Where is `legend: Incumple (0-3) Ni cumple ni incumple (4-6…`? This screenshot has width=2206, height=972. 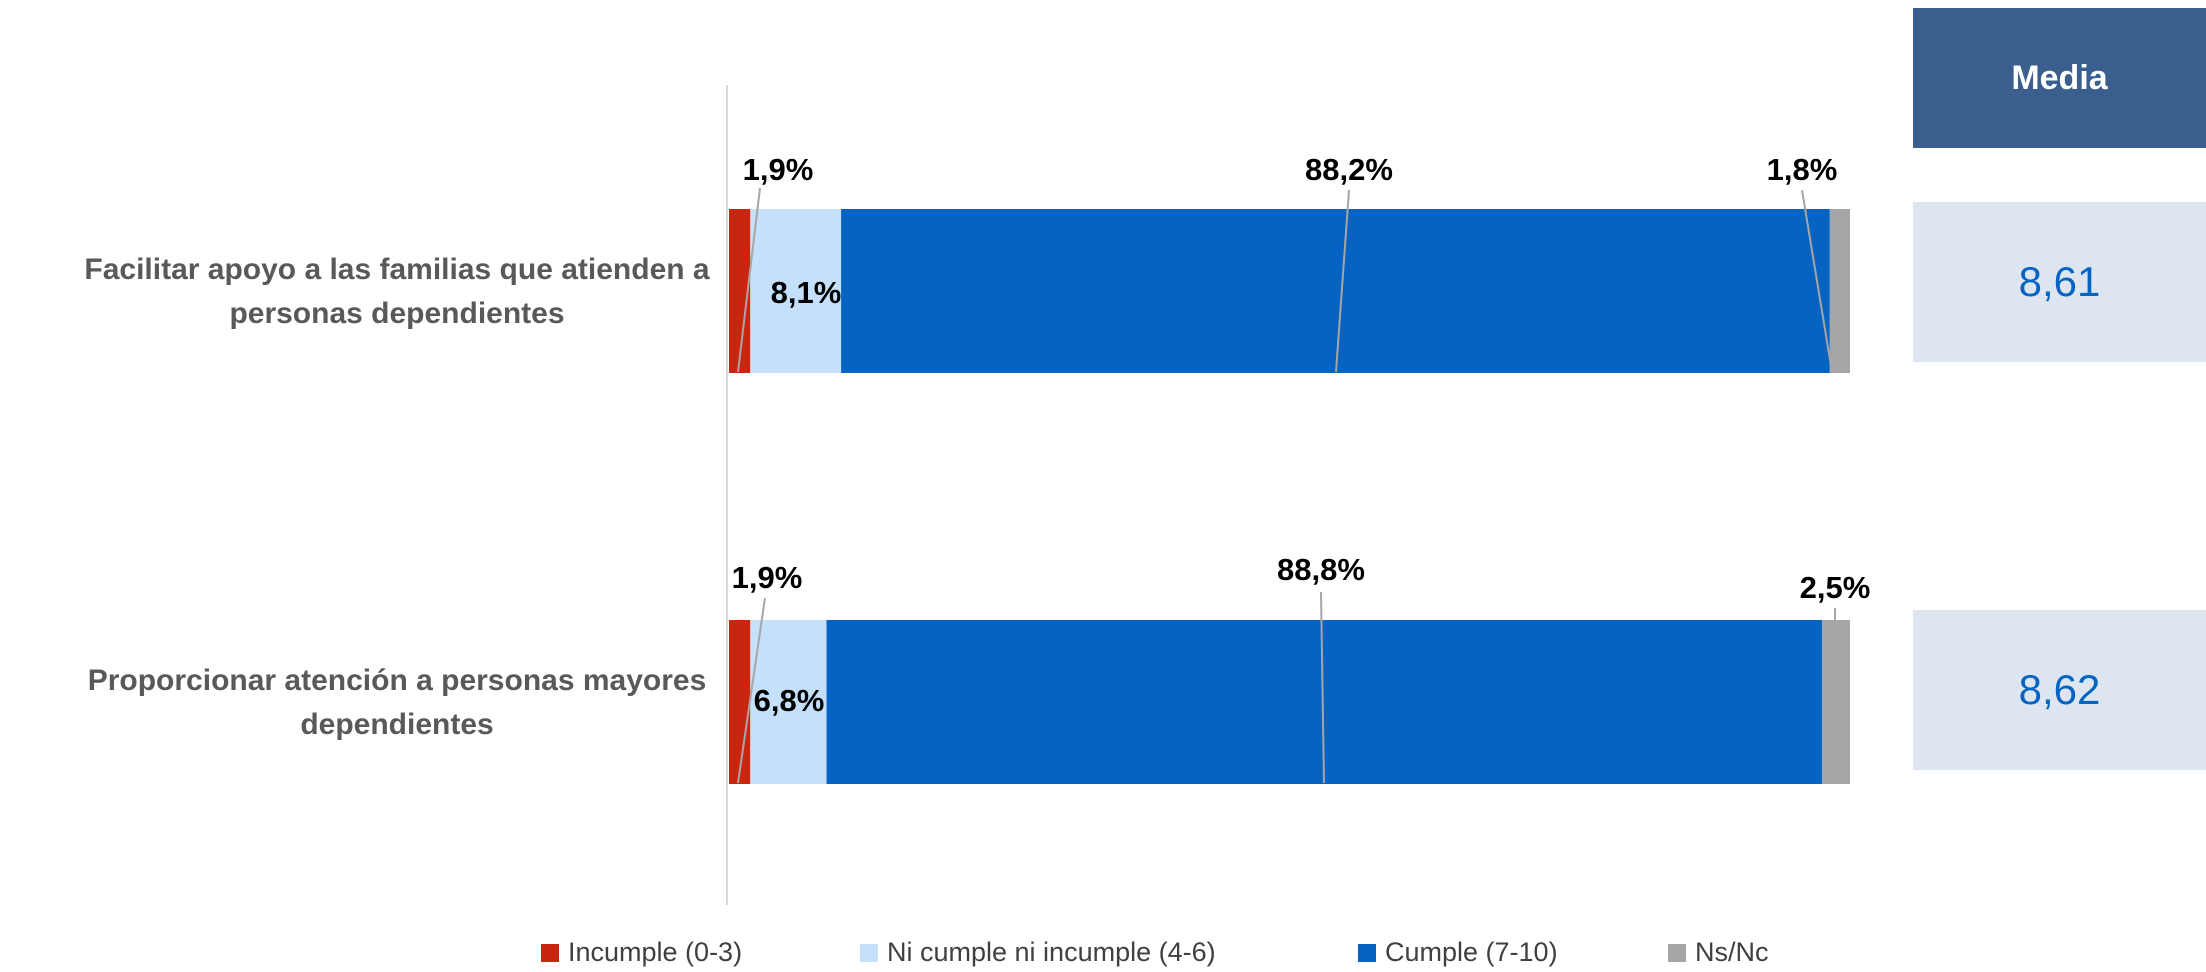
legend: Incumple (0-3) Ni cumple ni incumple (4-6… is located at coordinates (1155, 952).